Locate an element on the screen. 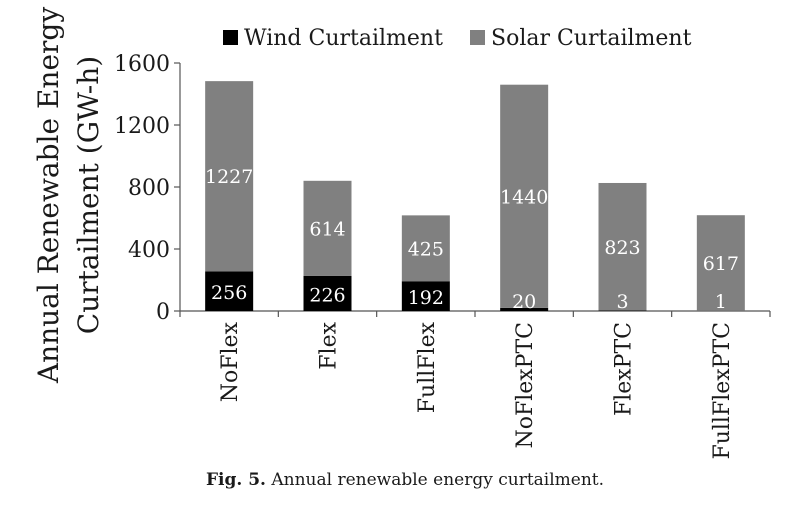 The image size is (810, 508). legend-swatch-solar is located at coordinates (477, 37).